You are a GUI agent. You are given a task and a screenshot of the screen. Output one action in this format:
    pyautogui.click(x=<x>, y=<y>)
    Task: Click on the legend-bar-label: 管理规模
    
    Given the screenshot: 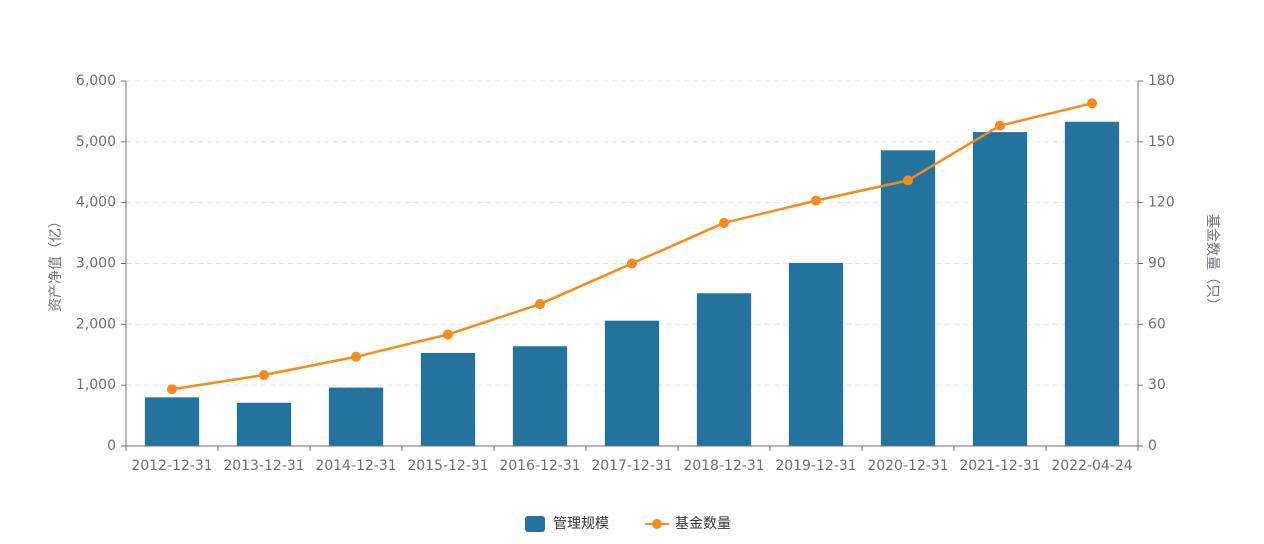 What is the action you would take?
    pyautogui.click(x=581, y=524)
    